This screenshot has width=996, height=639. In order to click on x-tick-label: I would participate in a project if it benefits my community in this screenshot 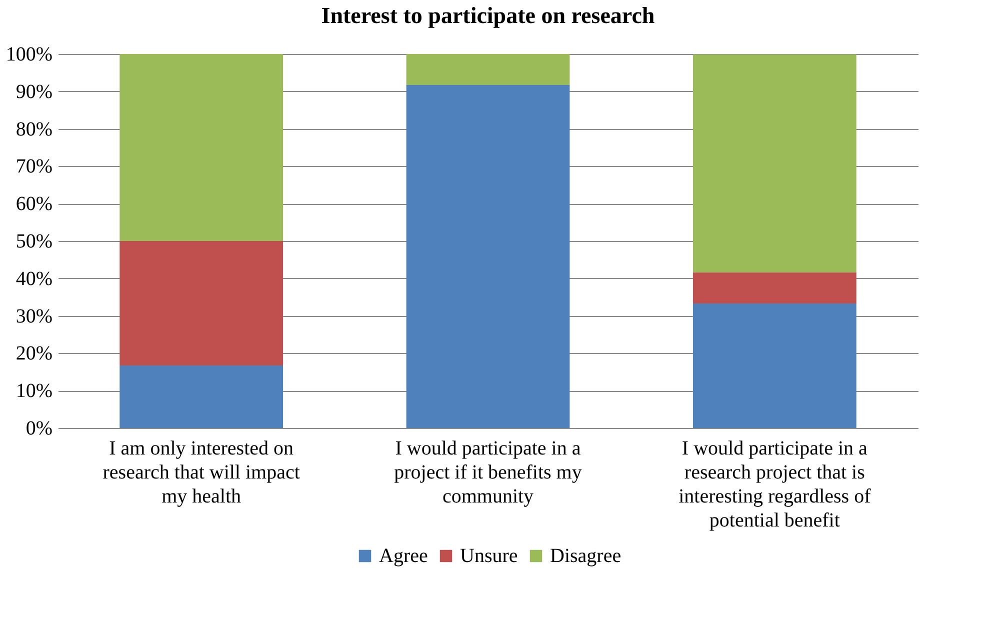, I will do `click(488, 473)`.